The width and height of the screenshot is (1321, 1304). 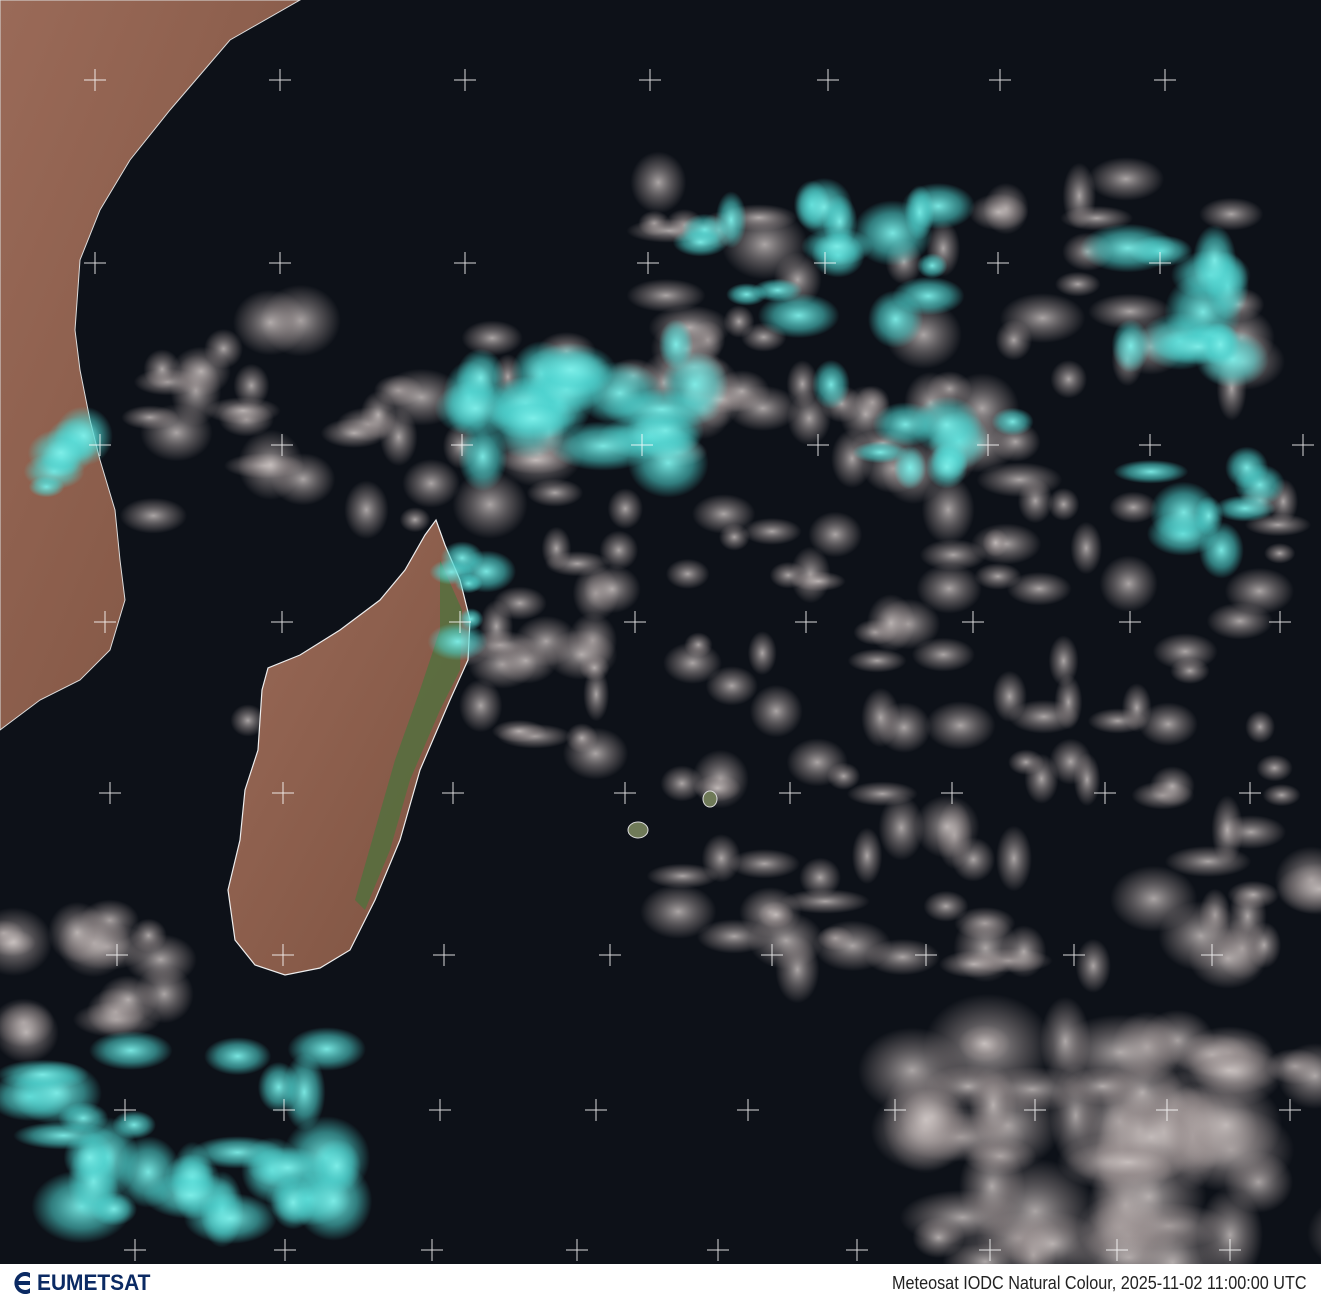 I want to click on eumetsat-logo-icon, so click(x=22, y=1283).